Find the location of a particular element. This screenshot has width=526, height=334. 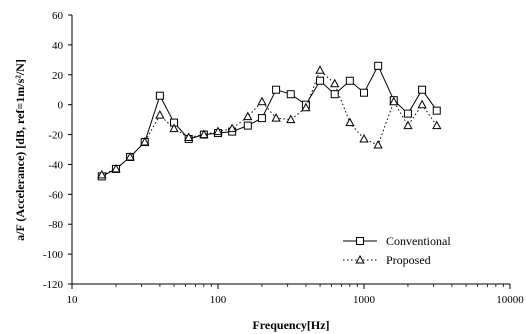

y-tick-label: -20 is located at coordinates (55, 136).